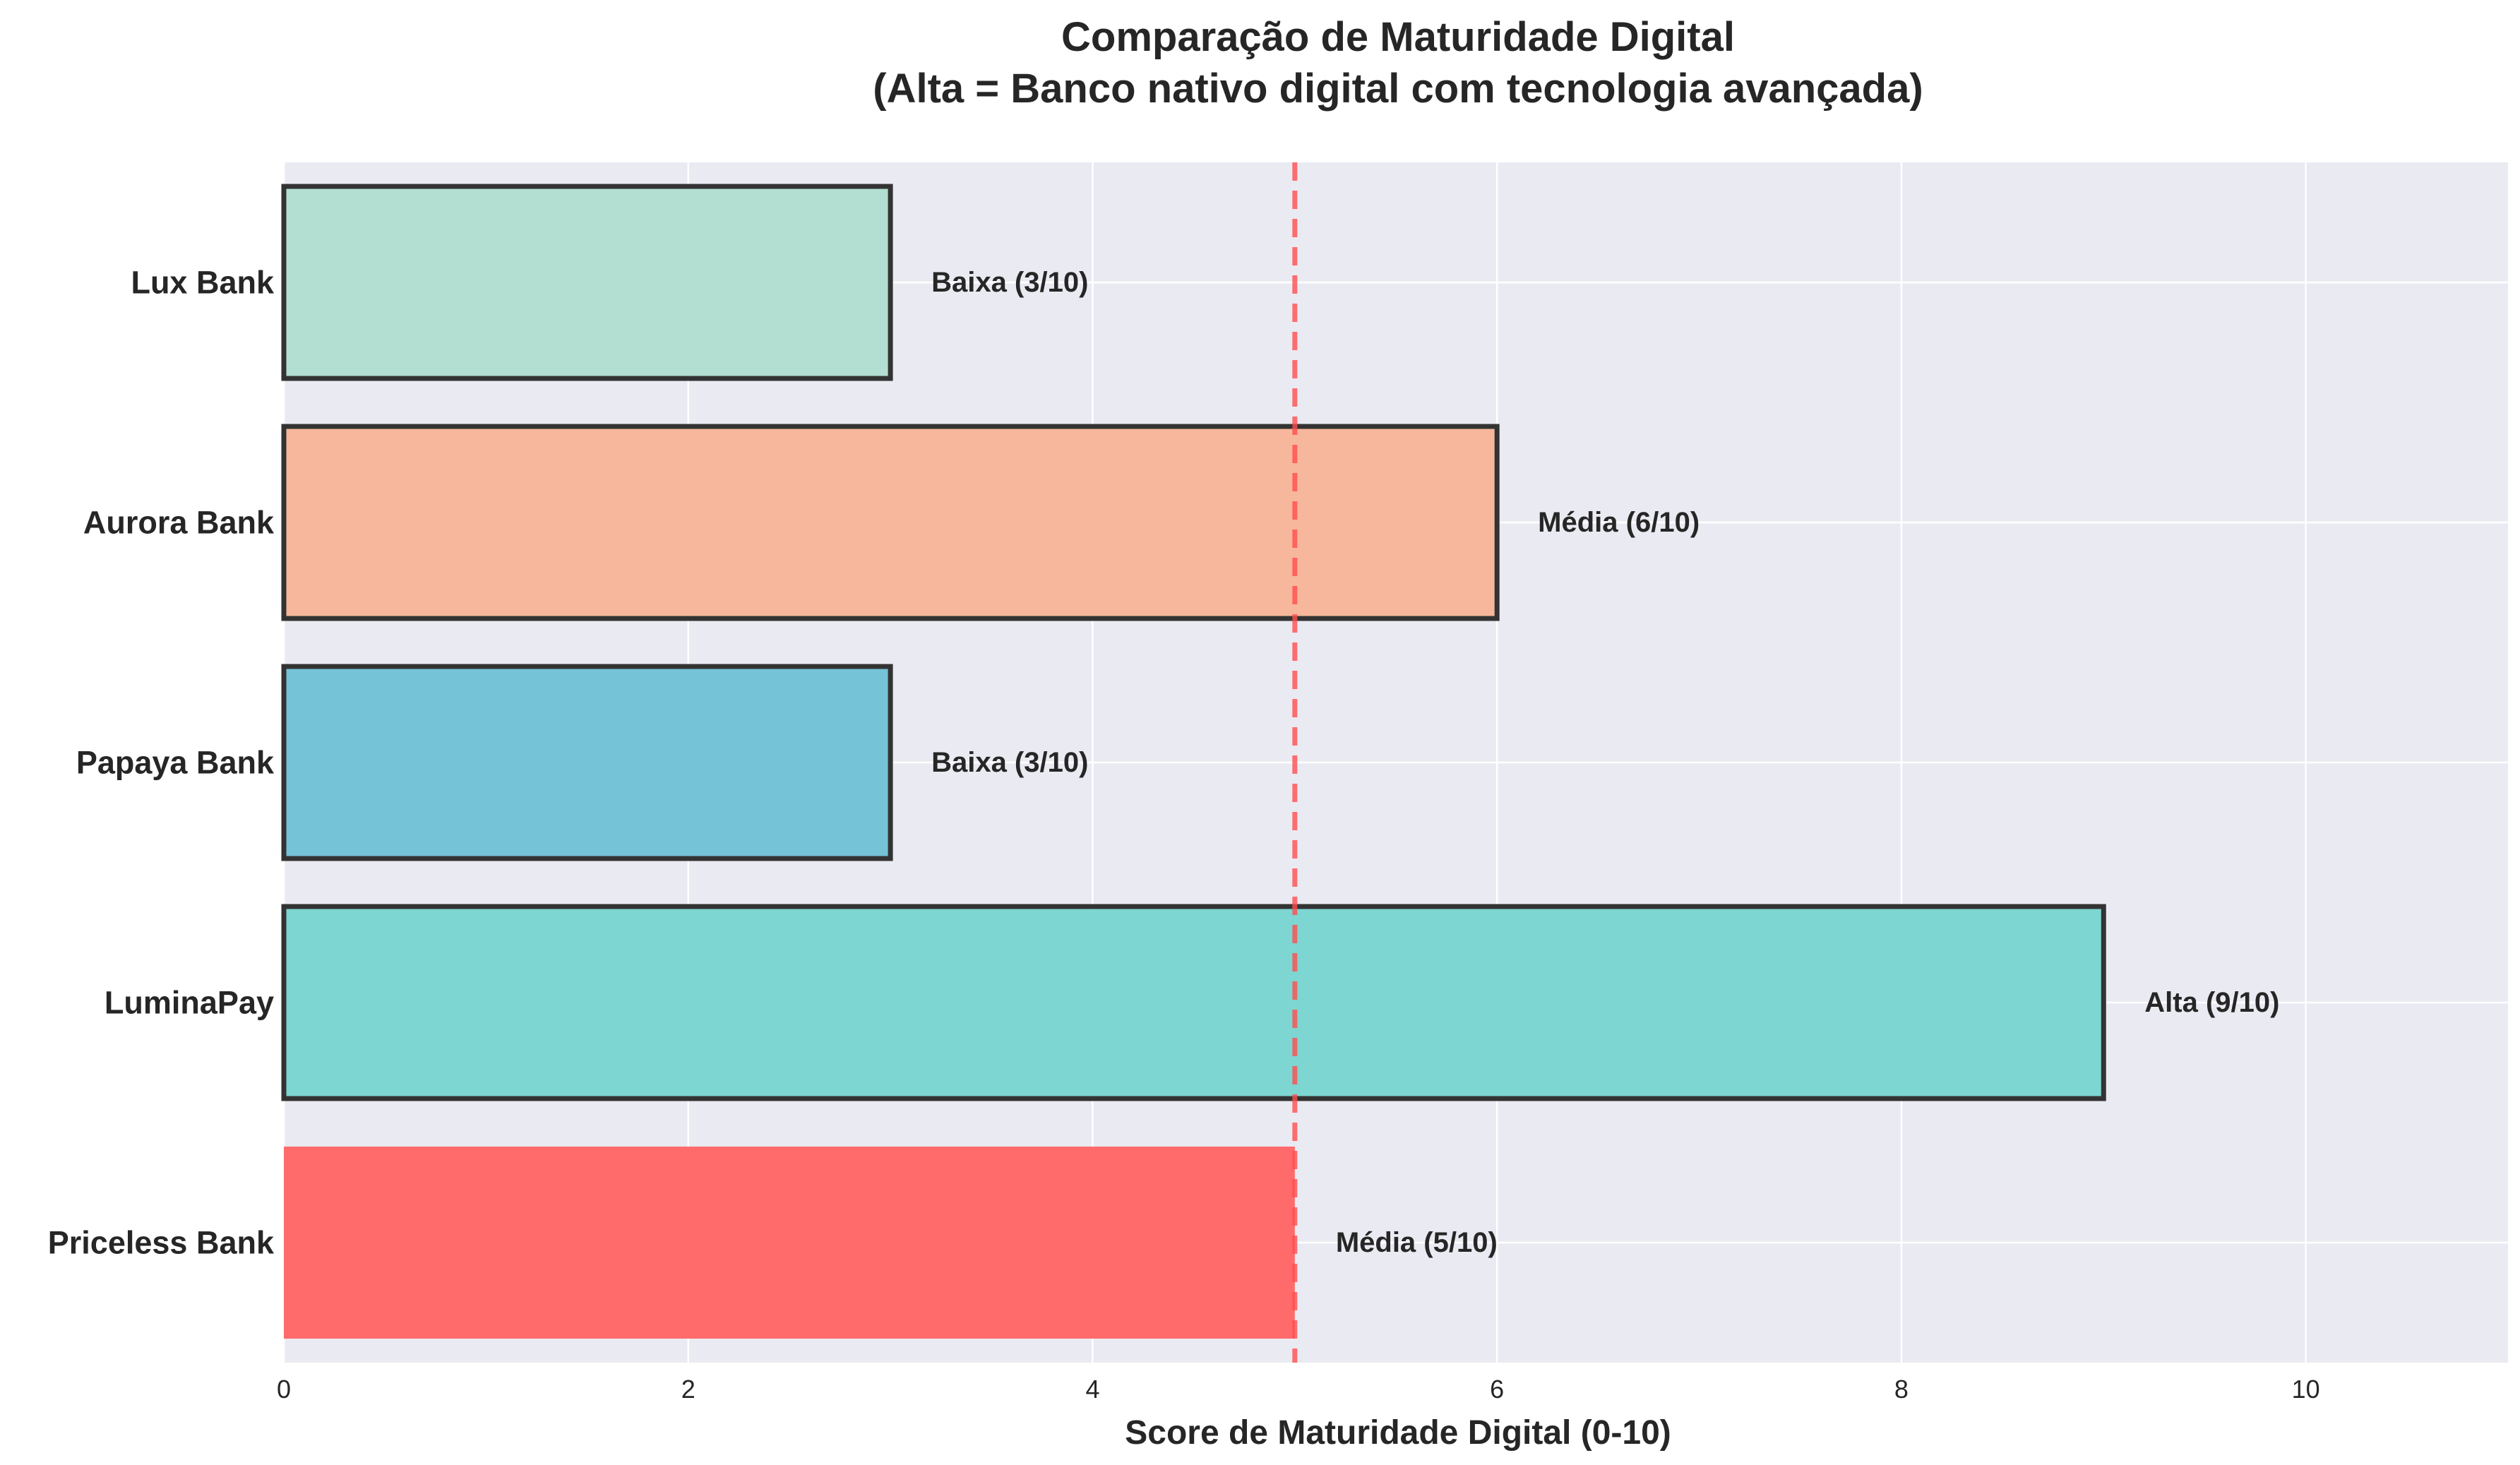 This screenshot has height=1465, width=2520. I want to click on bar-lux-bank, so click(587, 282).